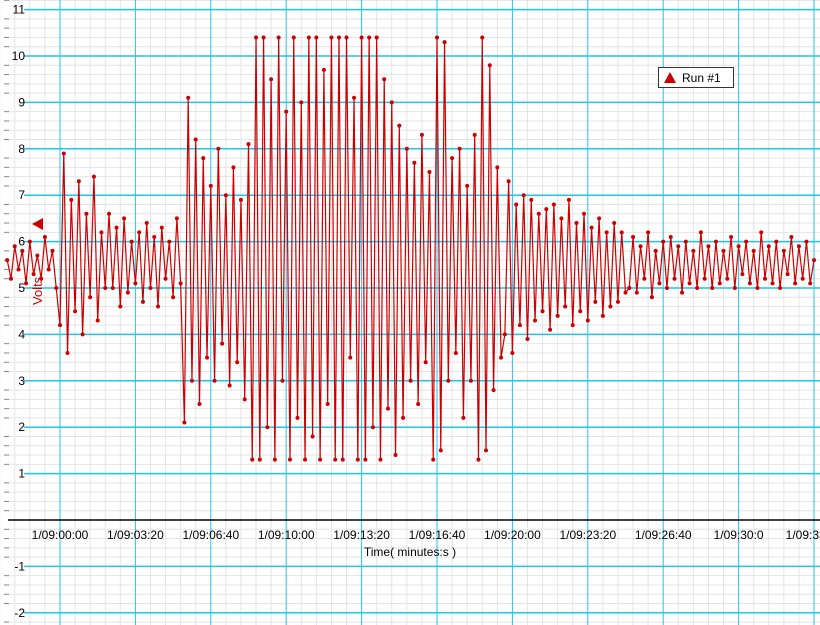  I want to click on y-tick-label: 4, so click(21, 334).